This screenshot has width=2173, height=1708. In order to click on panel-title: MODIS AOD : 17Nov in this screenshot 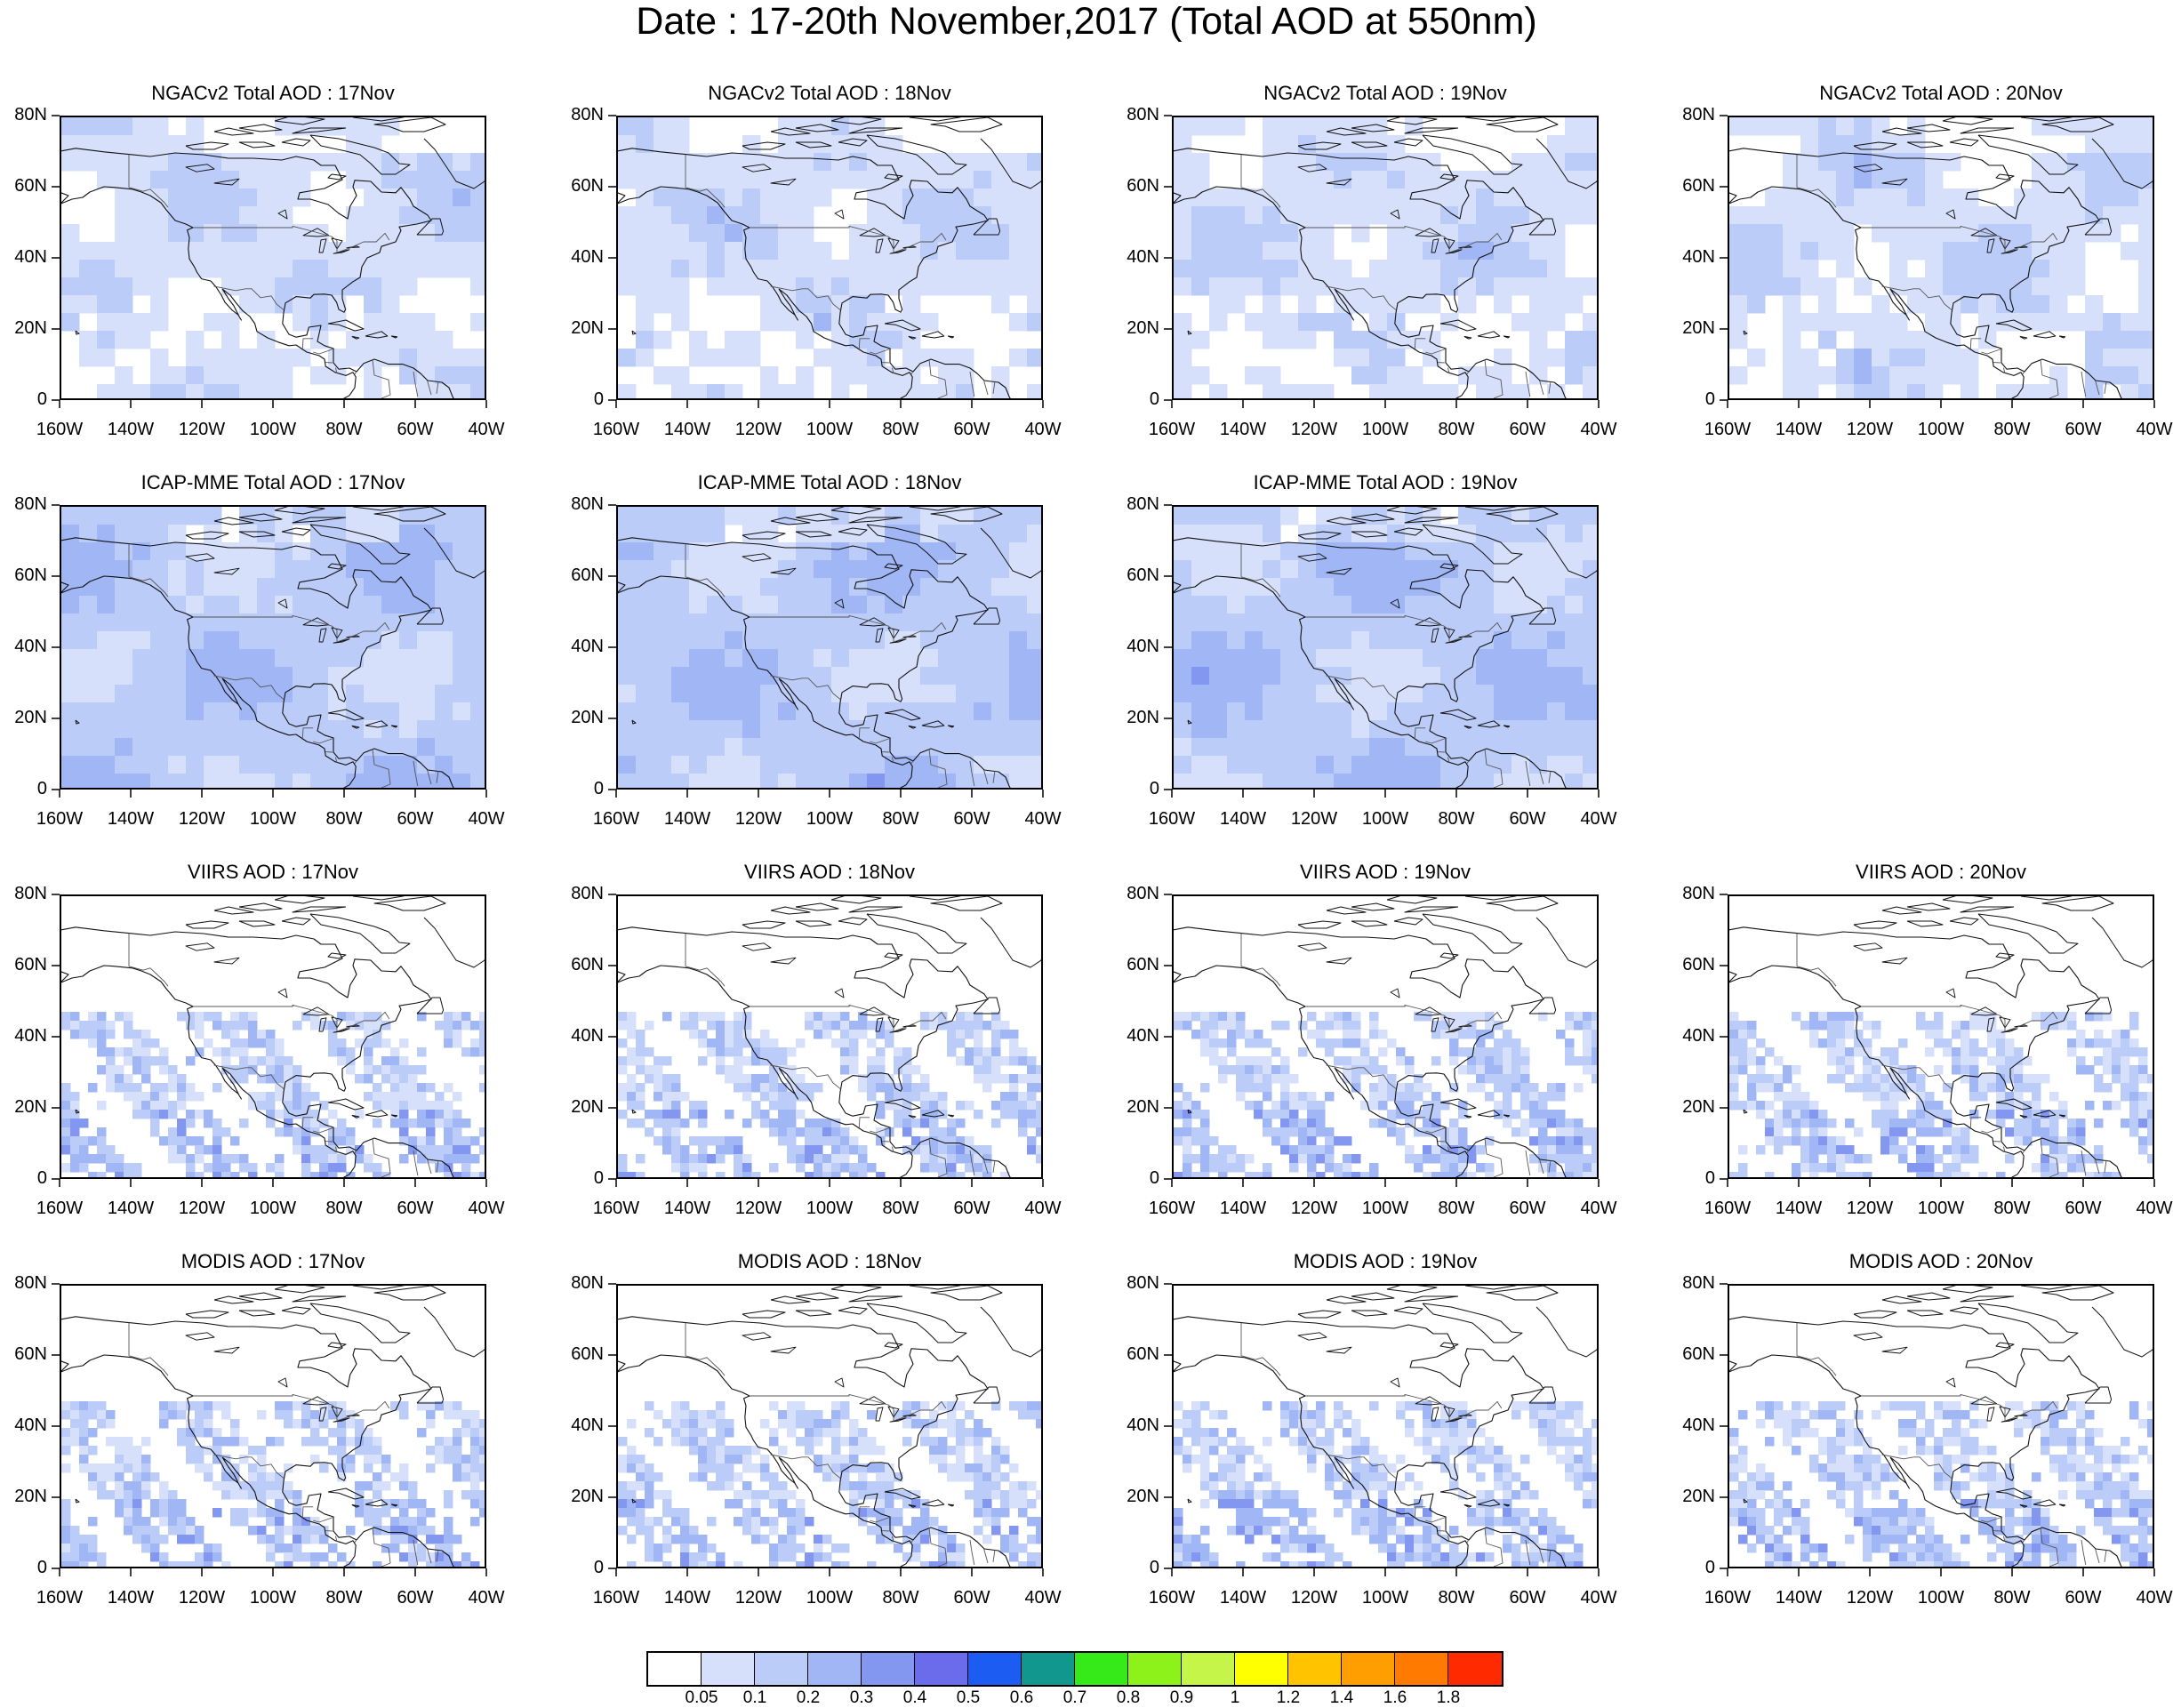, I will do `click(273, 1261)`.